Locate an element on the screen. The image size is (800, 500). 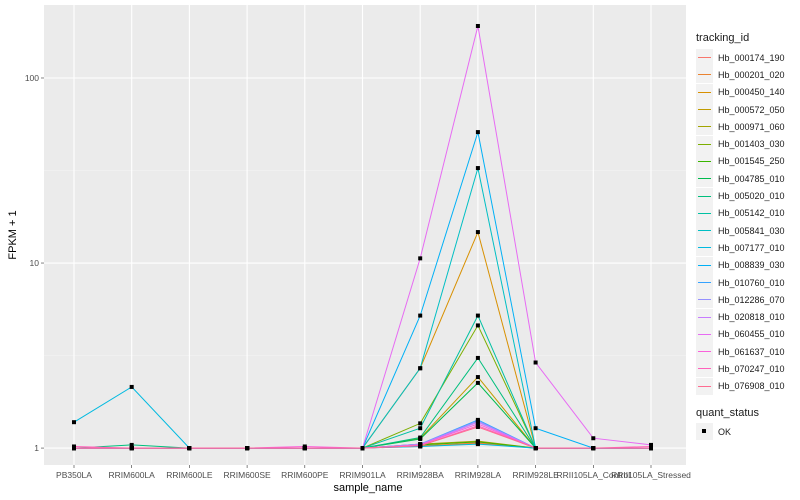
y-tick-label: 100 is located at coordinates (32, 78).